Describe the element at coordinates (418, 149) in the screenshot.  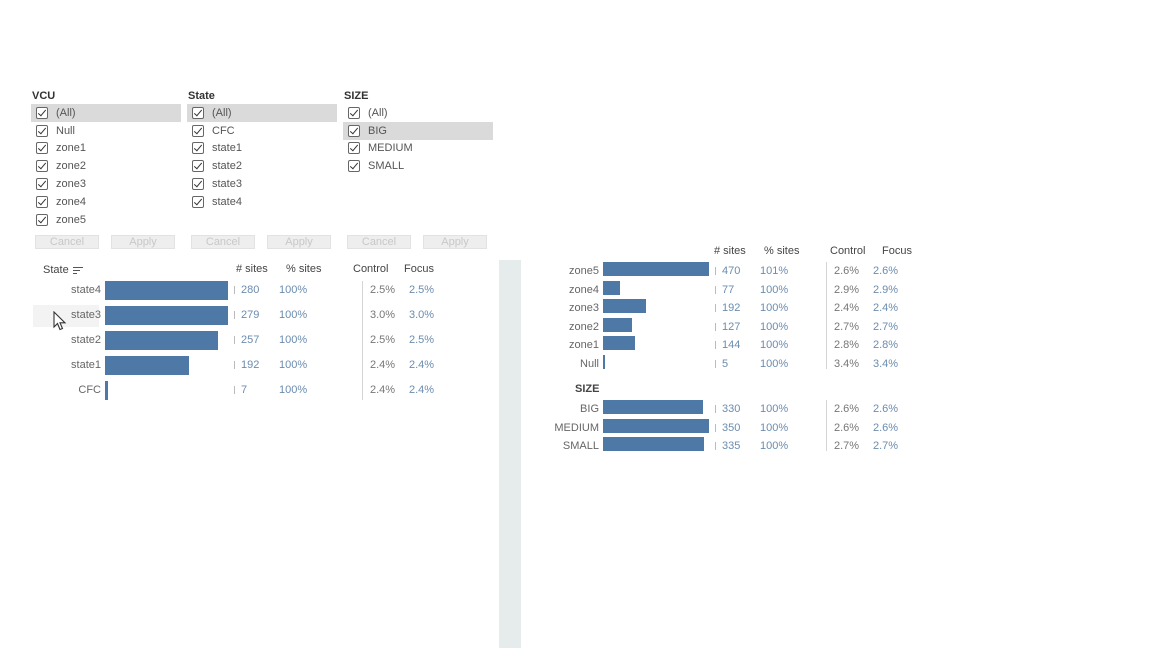
I see `size-filter-item: MEDIUM` at that location.